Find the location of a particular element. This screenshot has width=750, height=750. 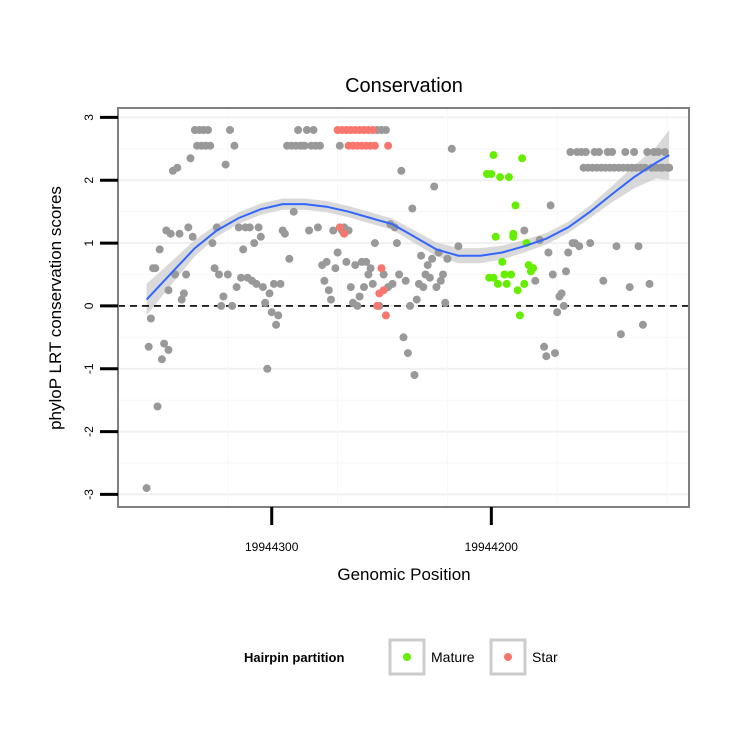

chart-title: Conservation is located at coordinates (404, 86).